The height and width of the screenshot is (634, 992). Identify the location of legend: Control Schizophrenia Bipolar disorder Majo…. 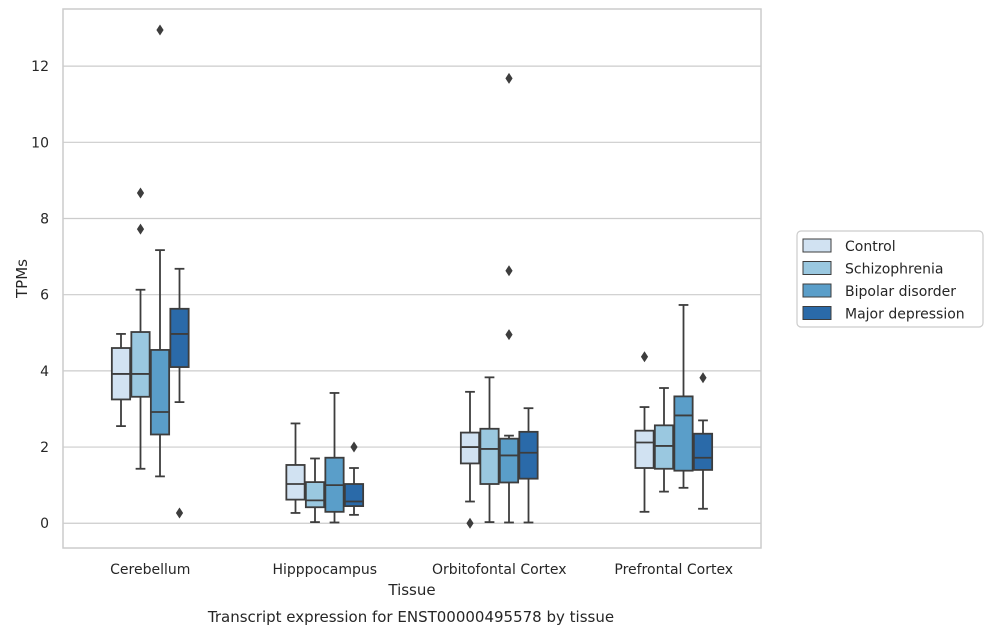
(890, 279).